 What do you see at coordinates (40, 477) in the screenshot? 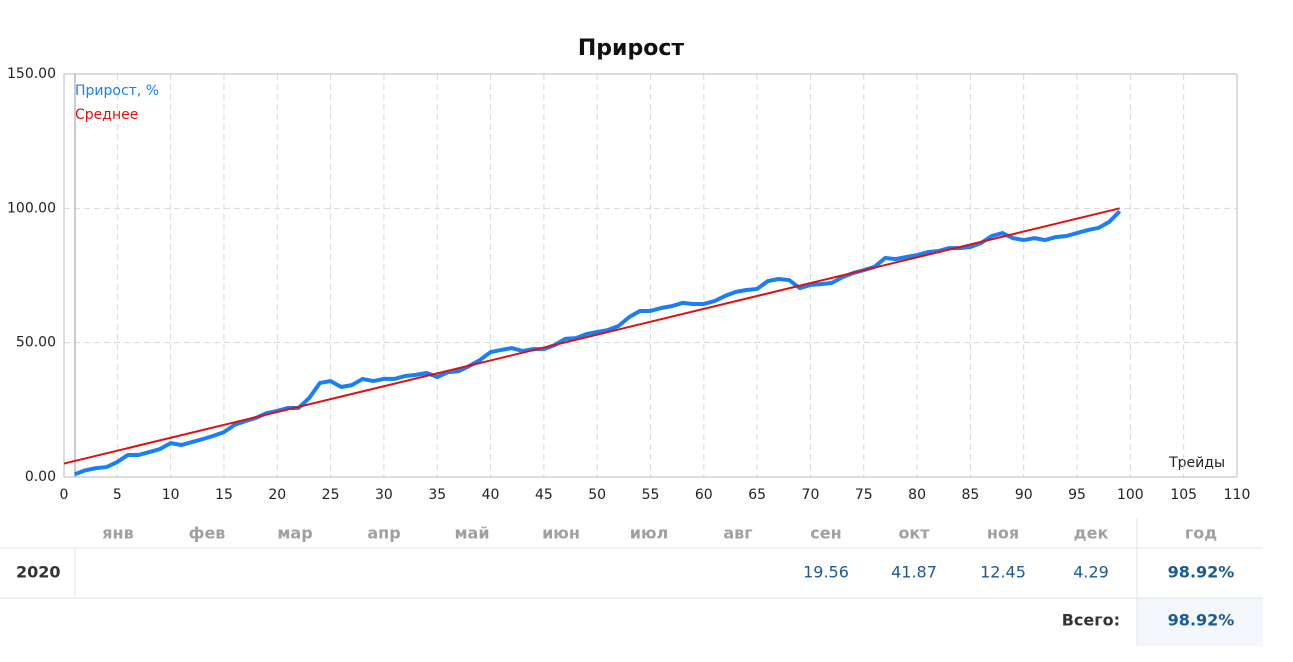
I see `y-tick-label: 0.00` at bounding box center [40, 477].